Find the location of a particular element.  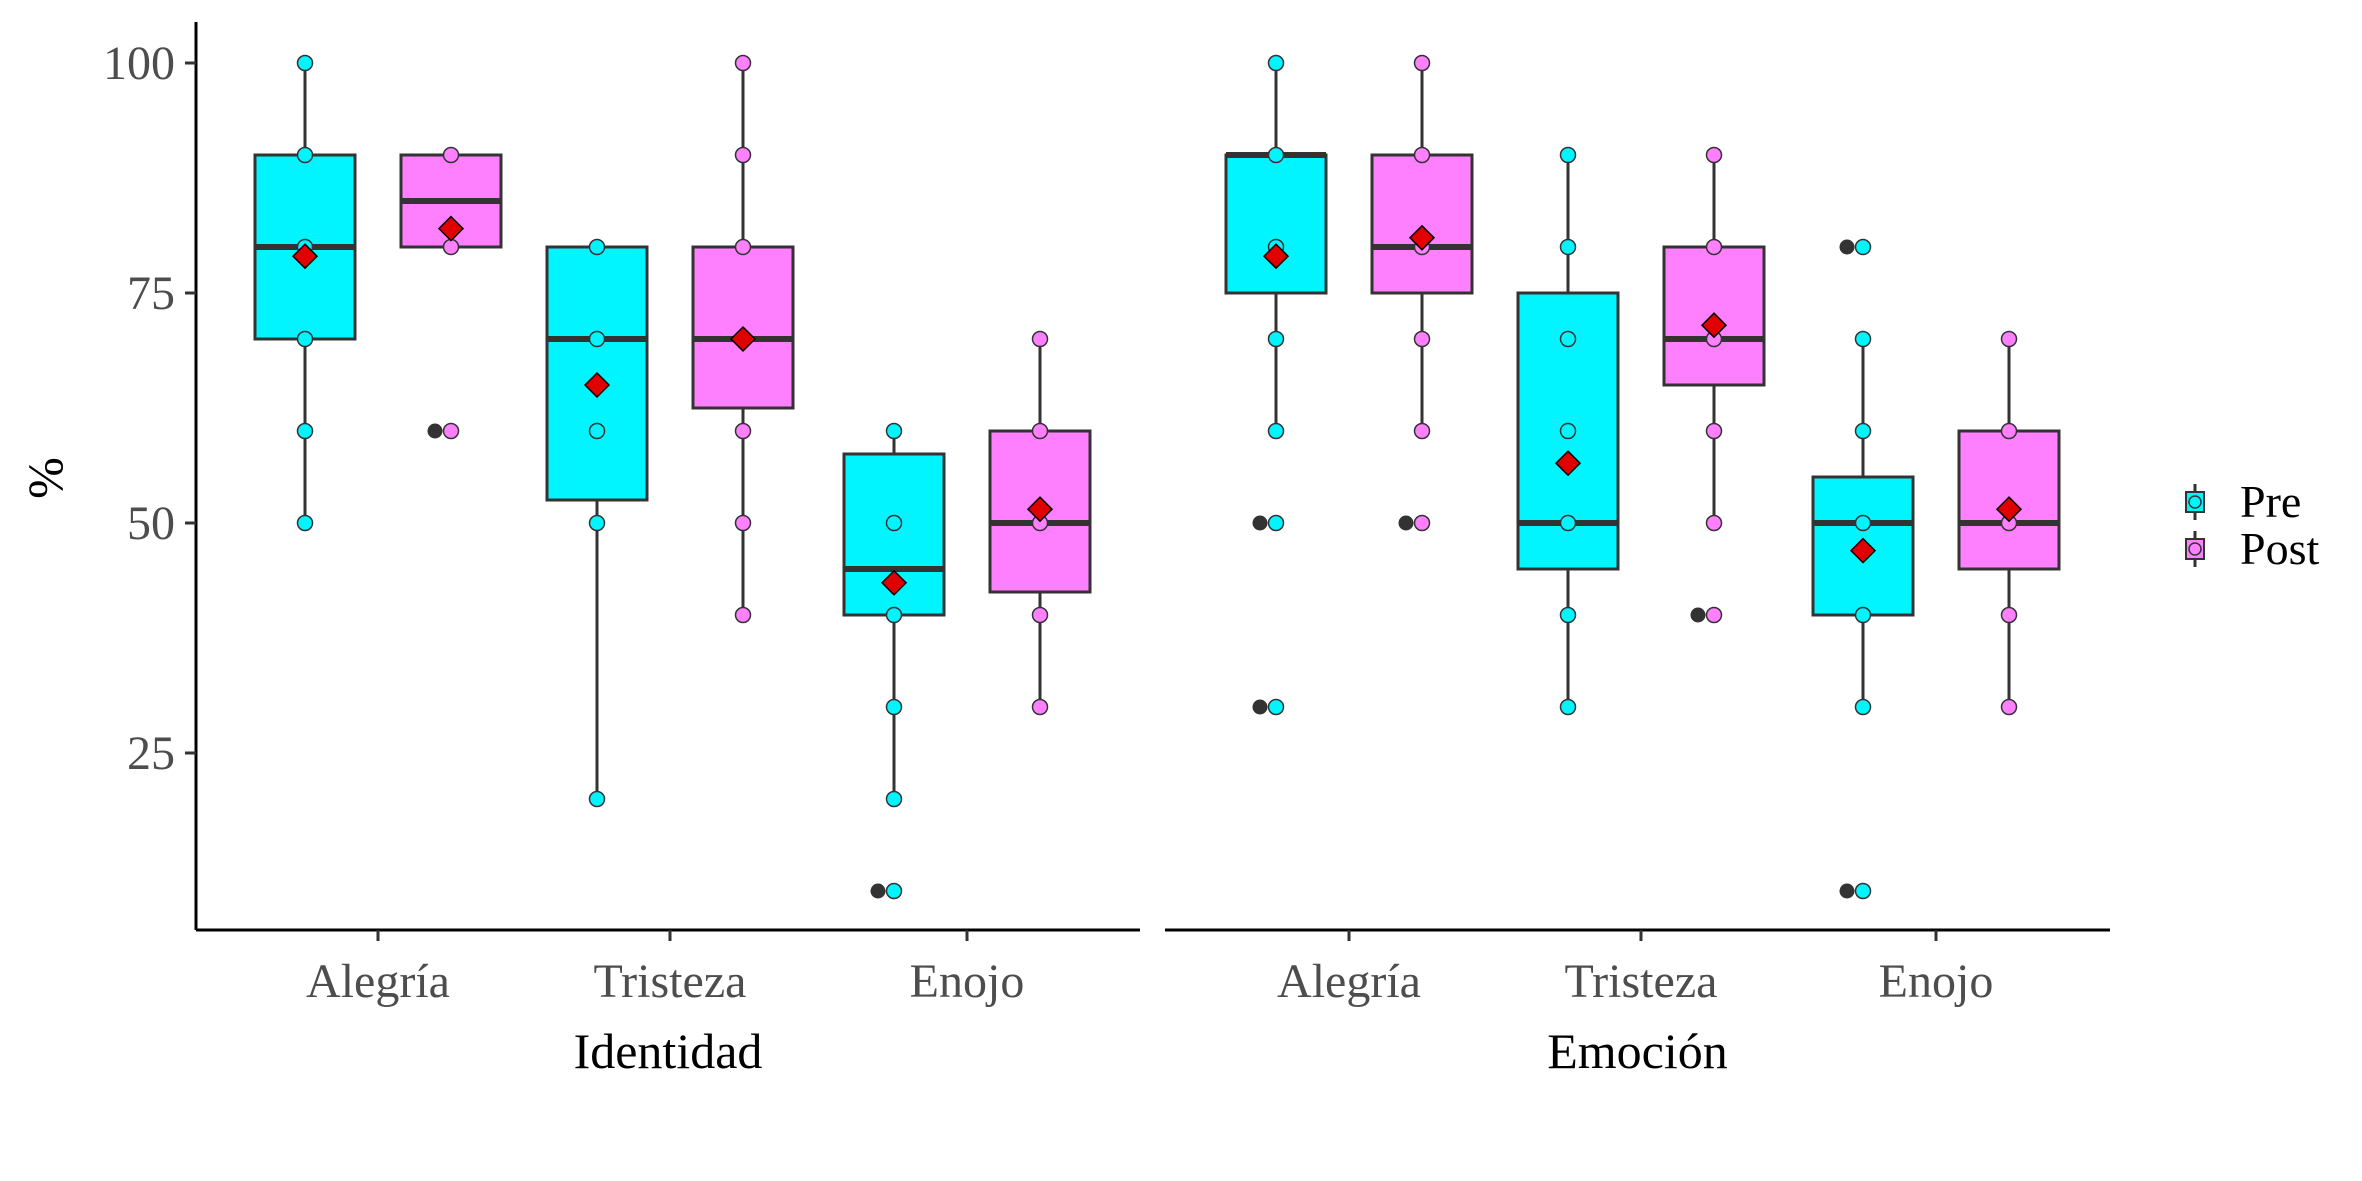

y-tick-label: 50 is located at coordinates (151, 523).